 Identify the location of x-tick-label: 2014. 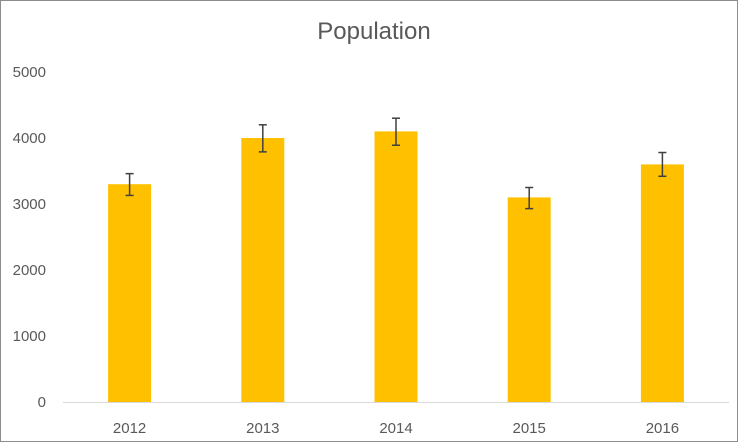
(395, 428).